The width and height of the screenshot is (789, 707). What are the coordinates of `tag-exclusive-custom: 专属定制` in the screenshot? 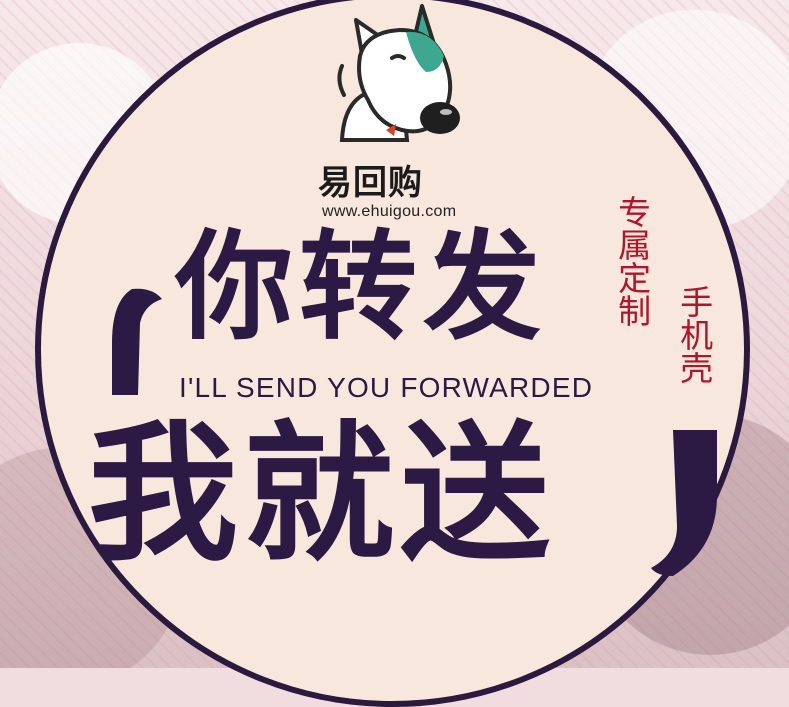 It's located at (632, 261).